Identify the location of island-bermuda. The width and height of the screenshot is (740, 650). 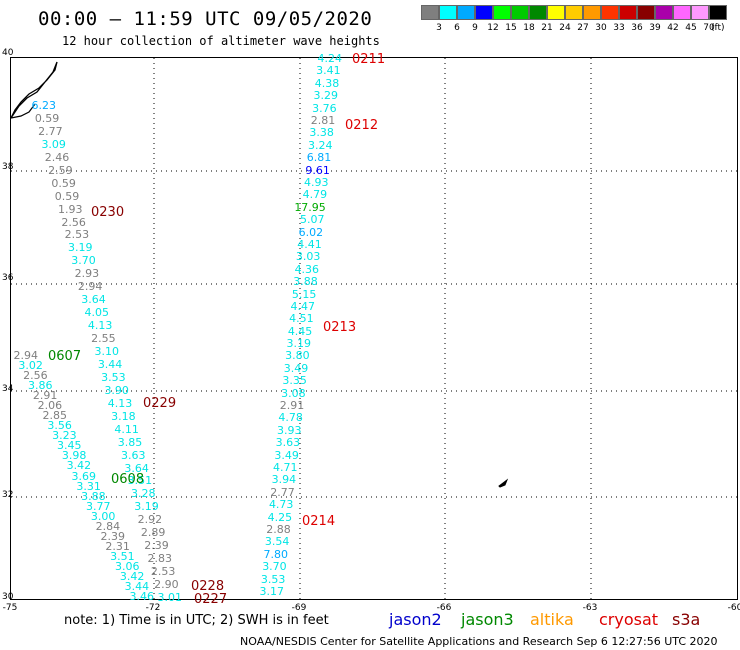
(503, 483).